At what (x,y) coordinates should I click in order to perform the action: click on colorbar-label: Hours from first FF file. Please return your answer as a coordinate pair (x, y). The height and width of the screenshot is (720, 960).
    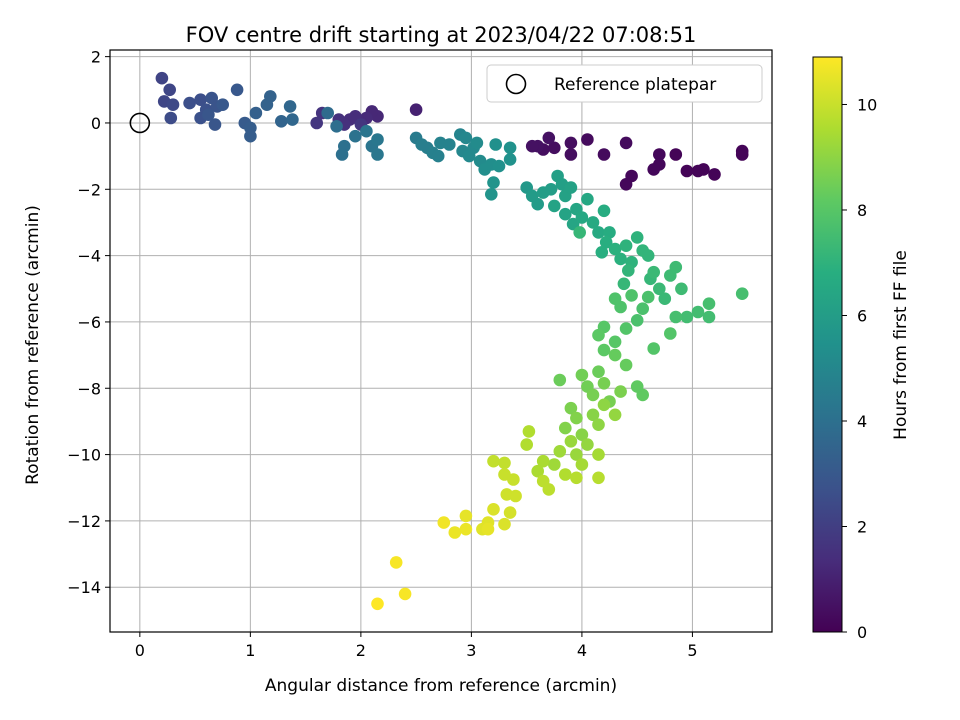
    Looking at the image, I should click on (901, 345).